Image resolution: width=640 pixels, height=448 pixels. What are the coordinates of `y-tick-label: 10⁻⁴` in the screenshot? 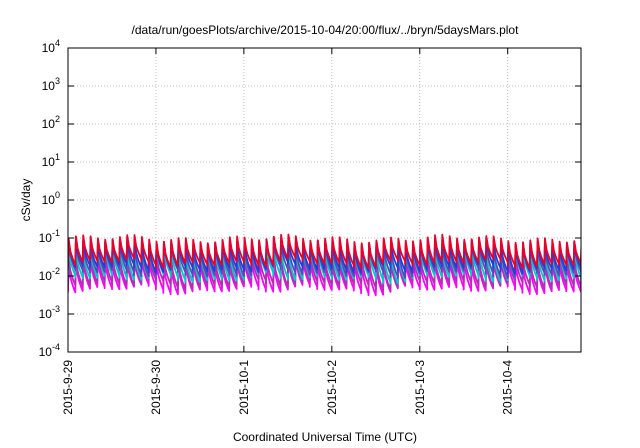 It's located at (49, 350).